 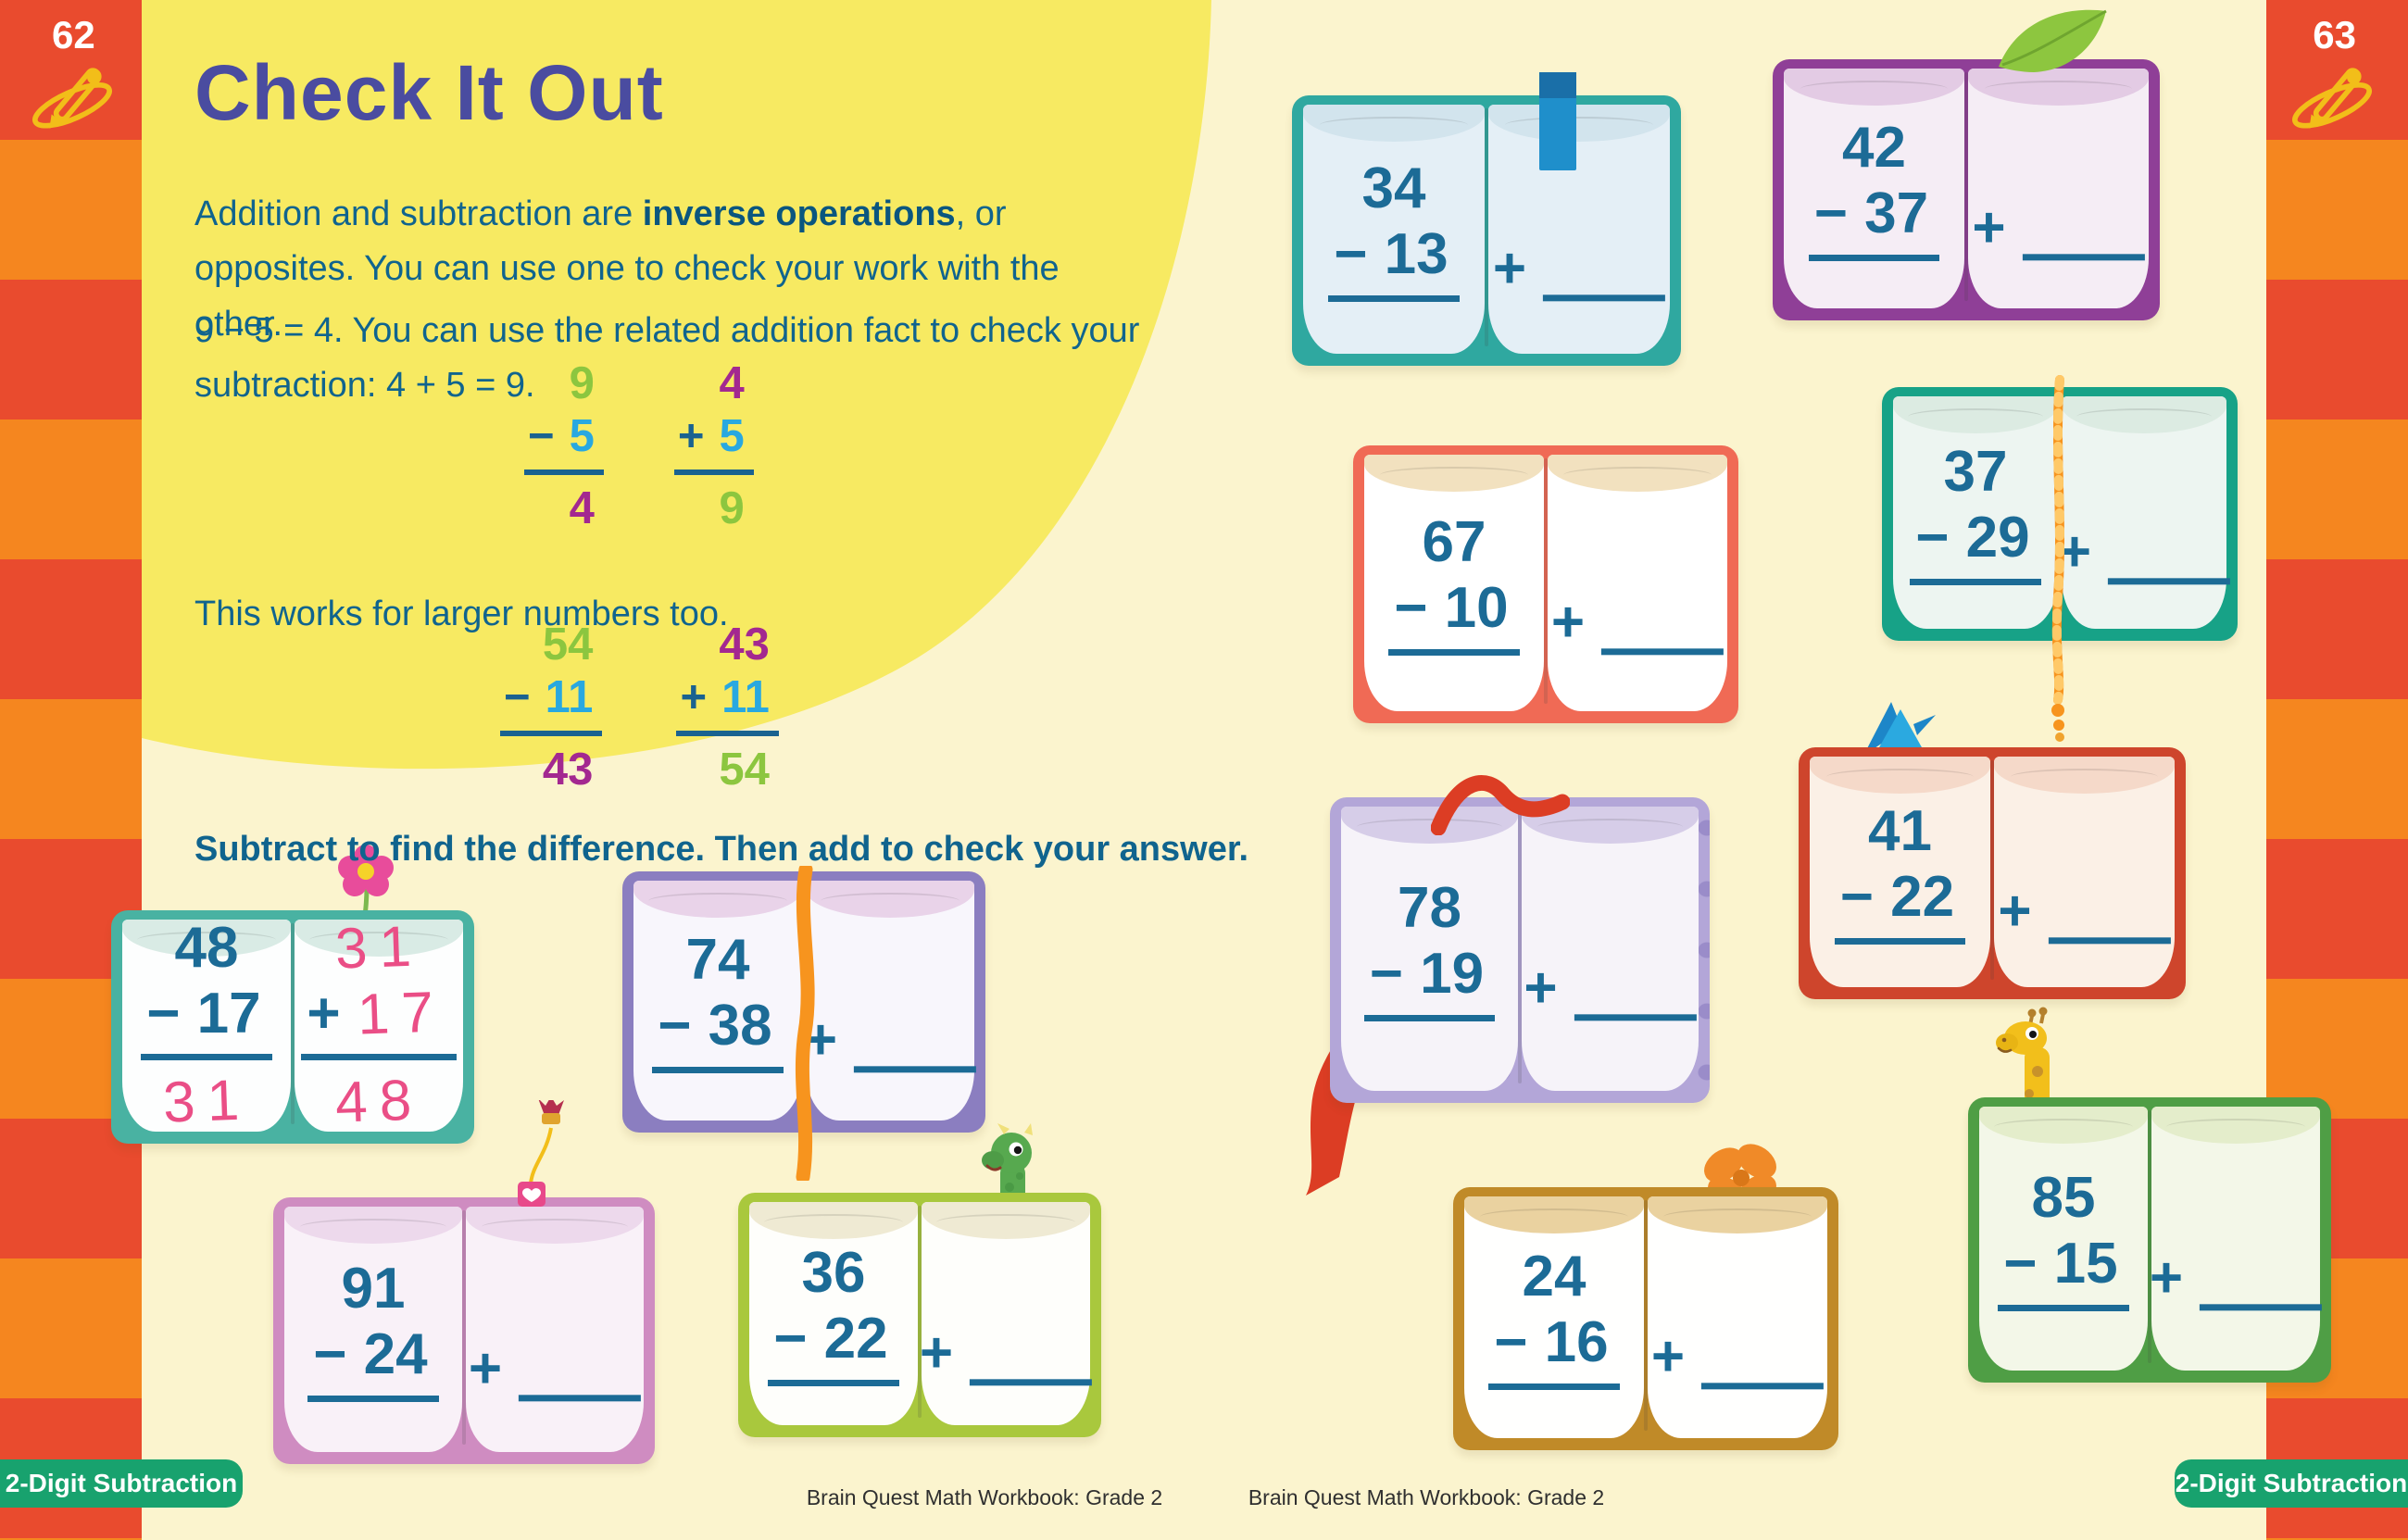 I want to click on book-page-left: 24 −16, so click(x=1554, y=1317).